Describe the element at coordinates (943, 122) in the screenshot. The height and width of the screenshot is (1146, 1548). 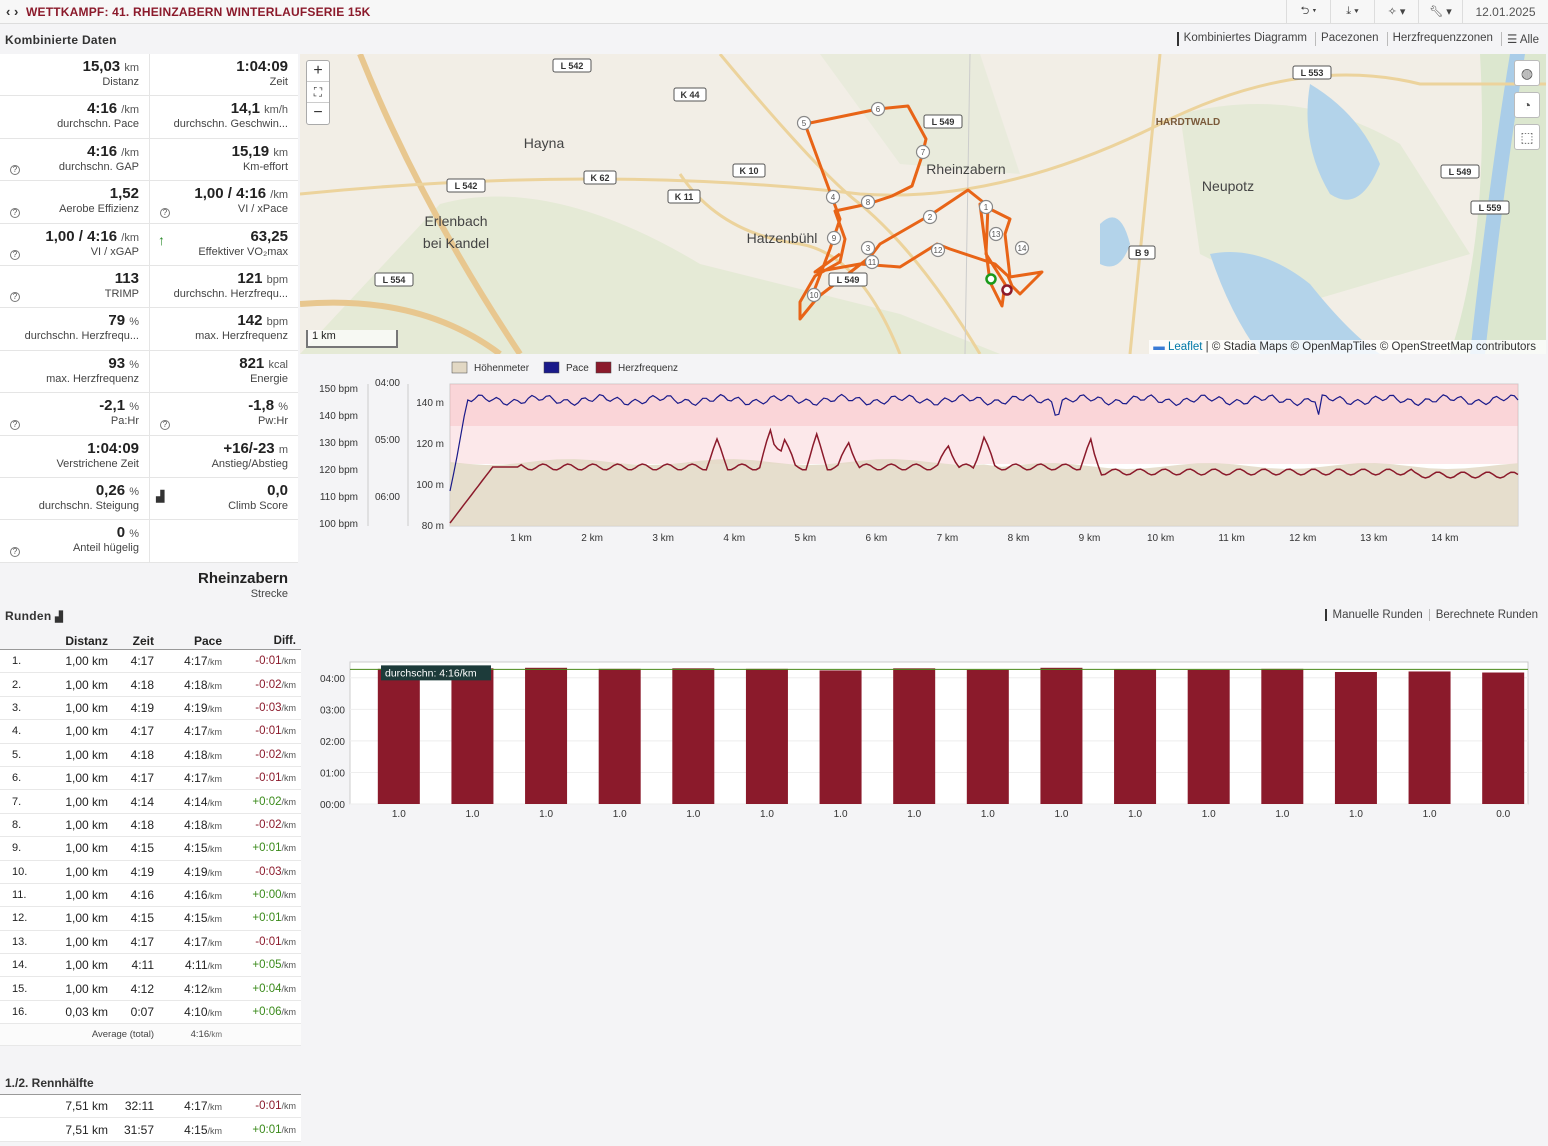
I see `svg-text: L 549` at that location.